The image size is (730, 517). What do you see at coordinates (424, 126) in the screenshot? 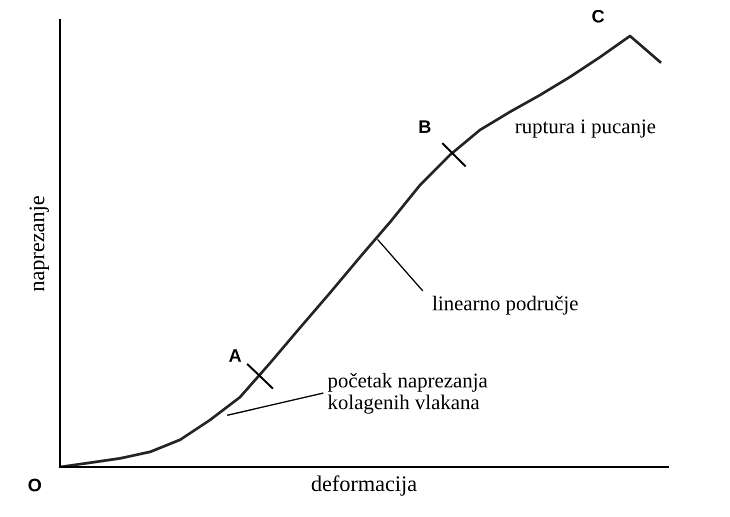
I see `annotation: B` at bounding box center [424, 126].